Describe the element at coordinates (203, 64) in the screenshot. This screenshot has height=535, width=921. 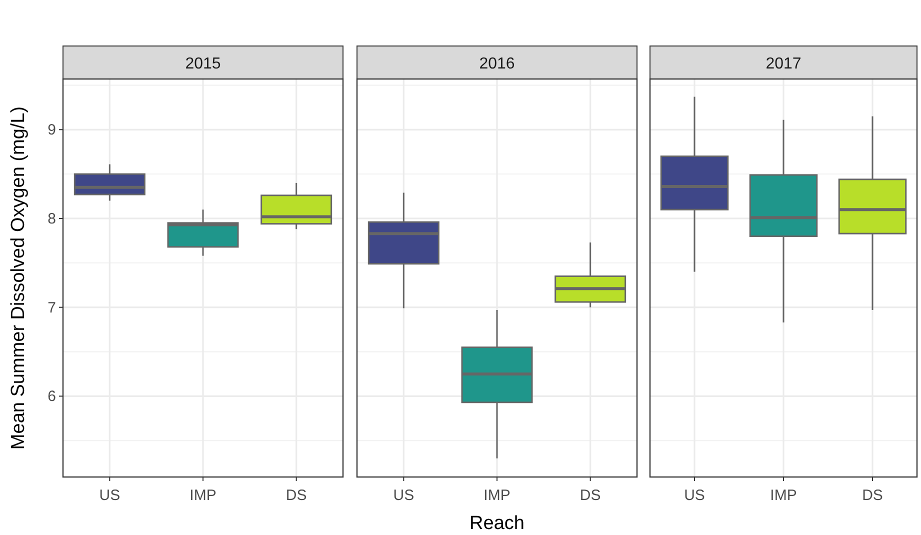
I see `chart-title: 2015` at that location.